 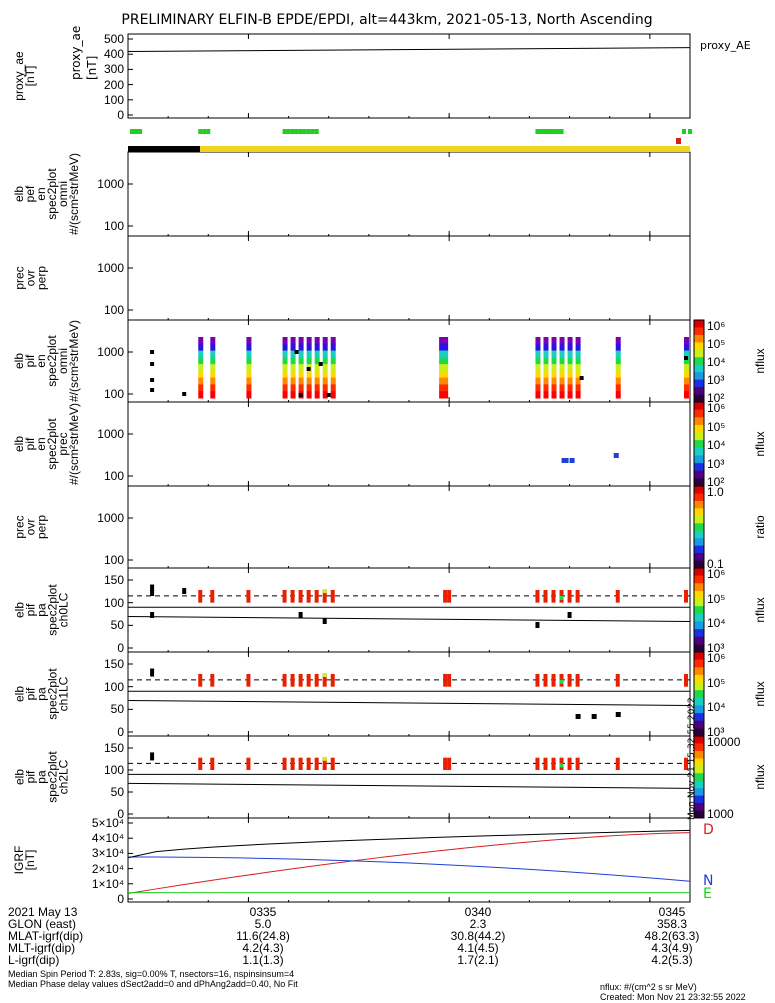 What do you see at coordinates (263, 948) in the screenshot?
I see `footer-cell: 4.2(4.3)` at bounding box center [263, 948].